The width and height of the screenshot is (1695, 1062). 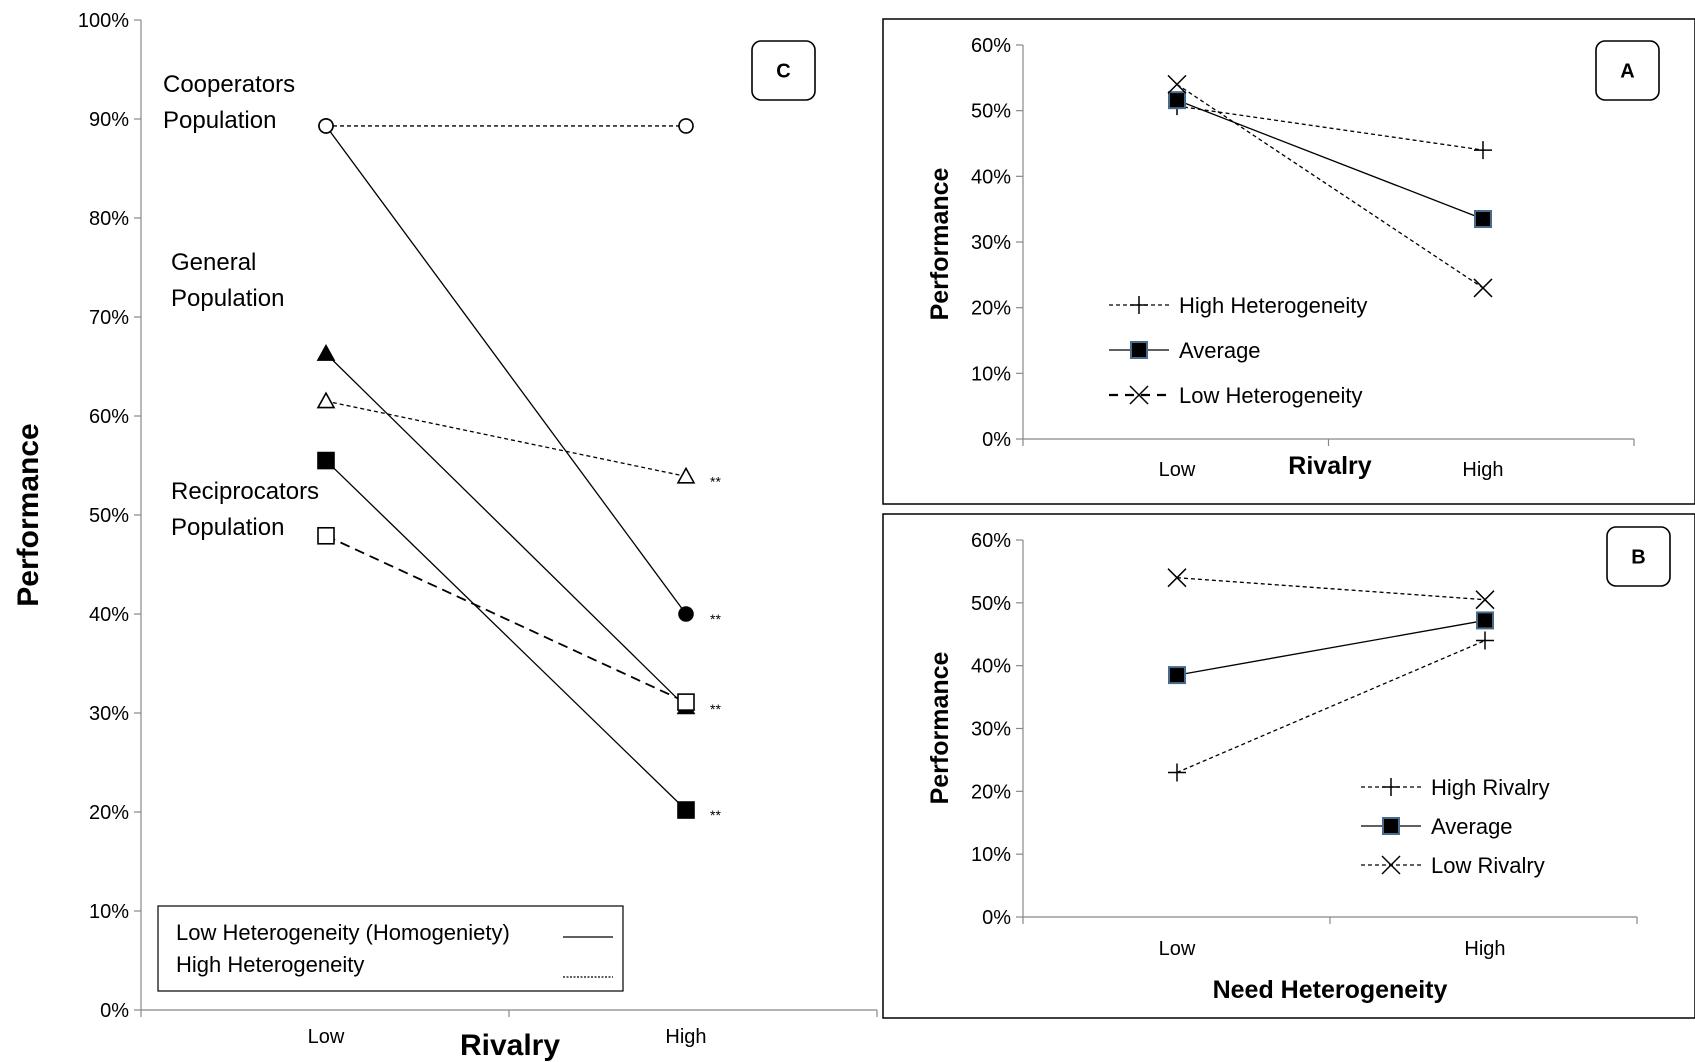 I want to click on data-point-reciprocators-high-low, so click(x=326, y=535).